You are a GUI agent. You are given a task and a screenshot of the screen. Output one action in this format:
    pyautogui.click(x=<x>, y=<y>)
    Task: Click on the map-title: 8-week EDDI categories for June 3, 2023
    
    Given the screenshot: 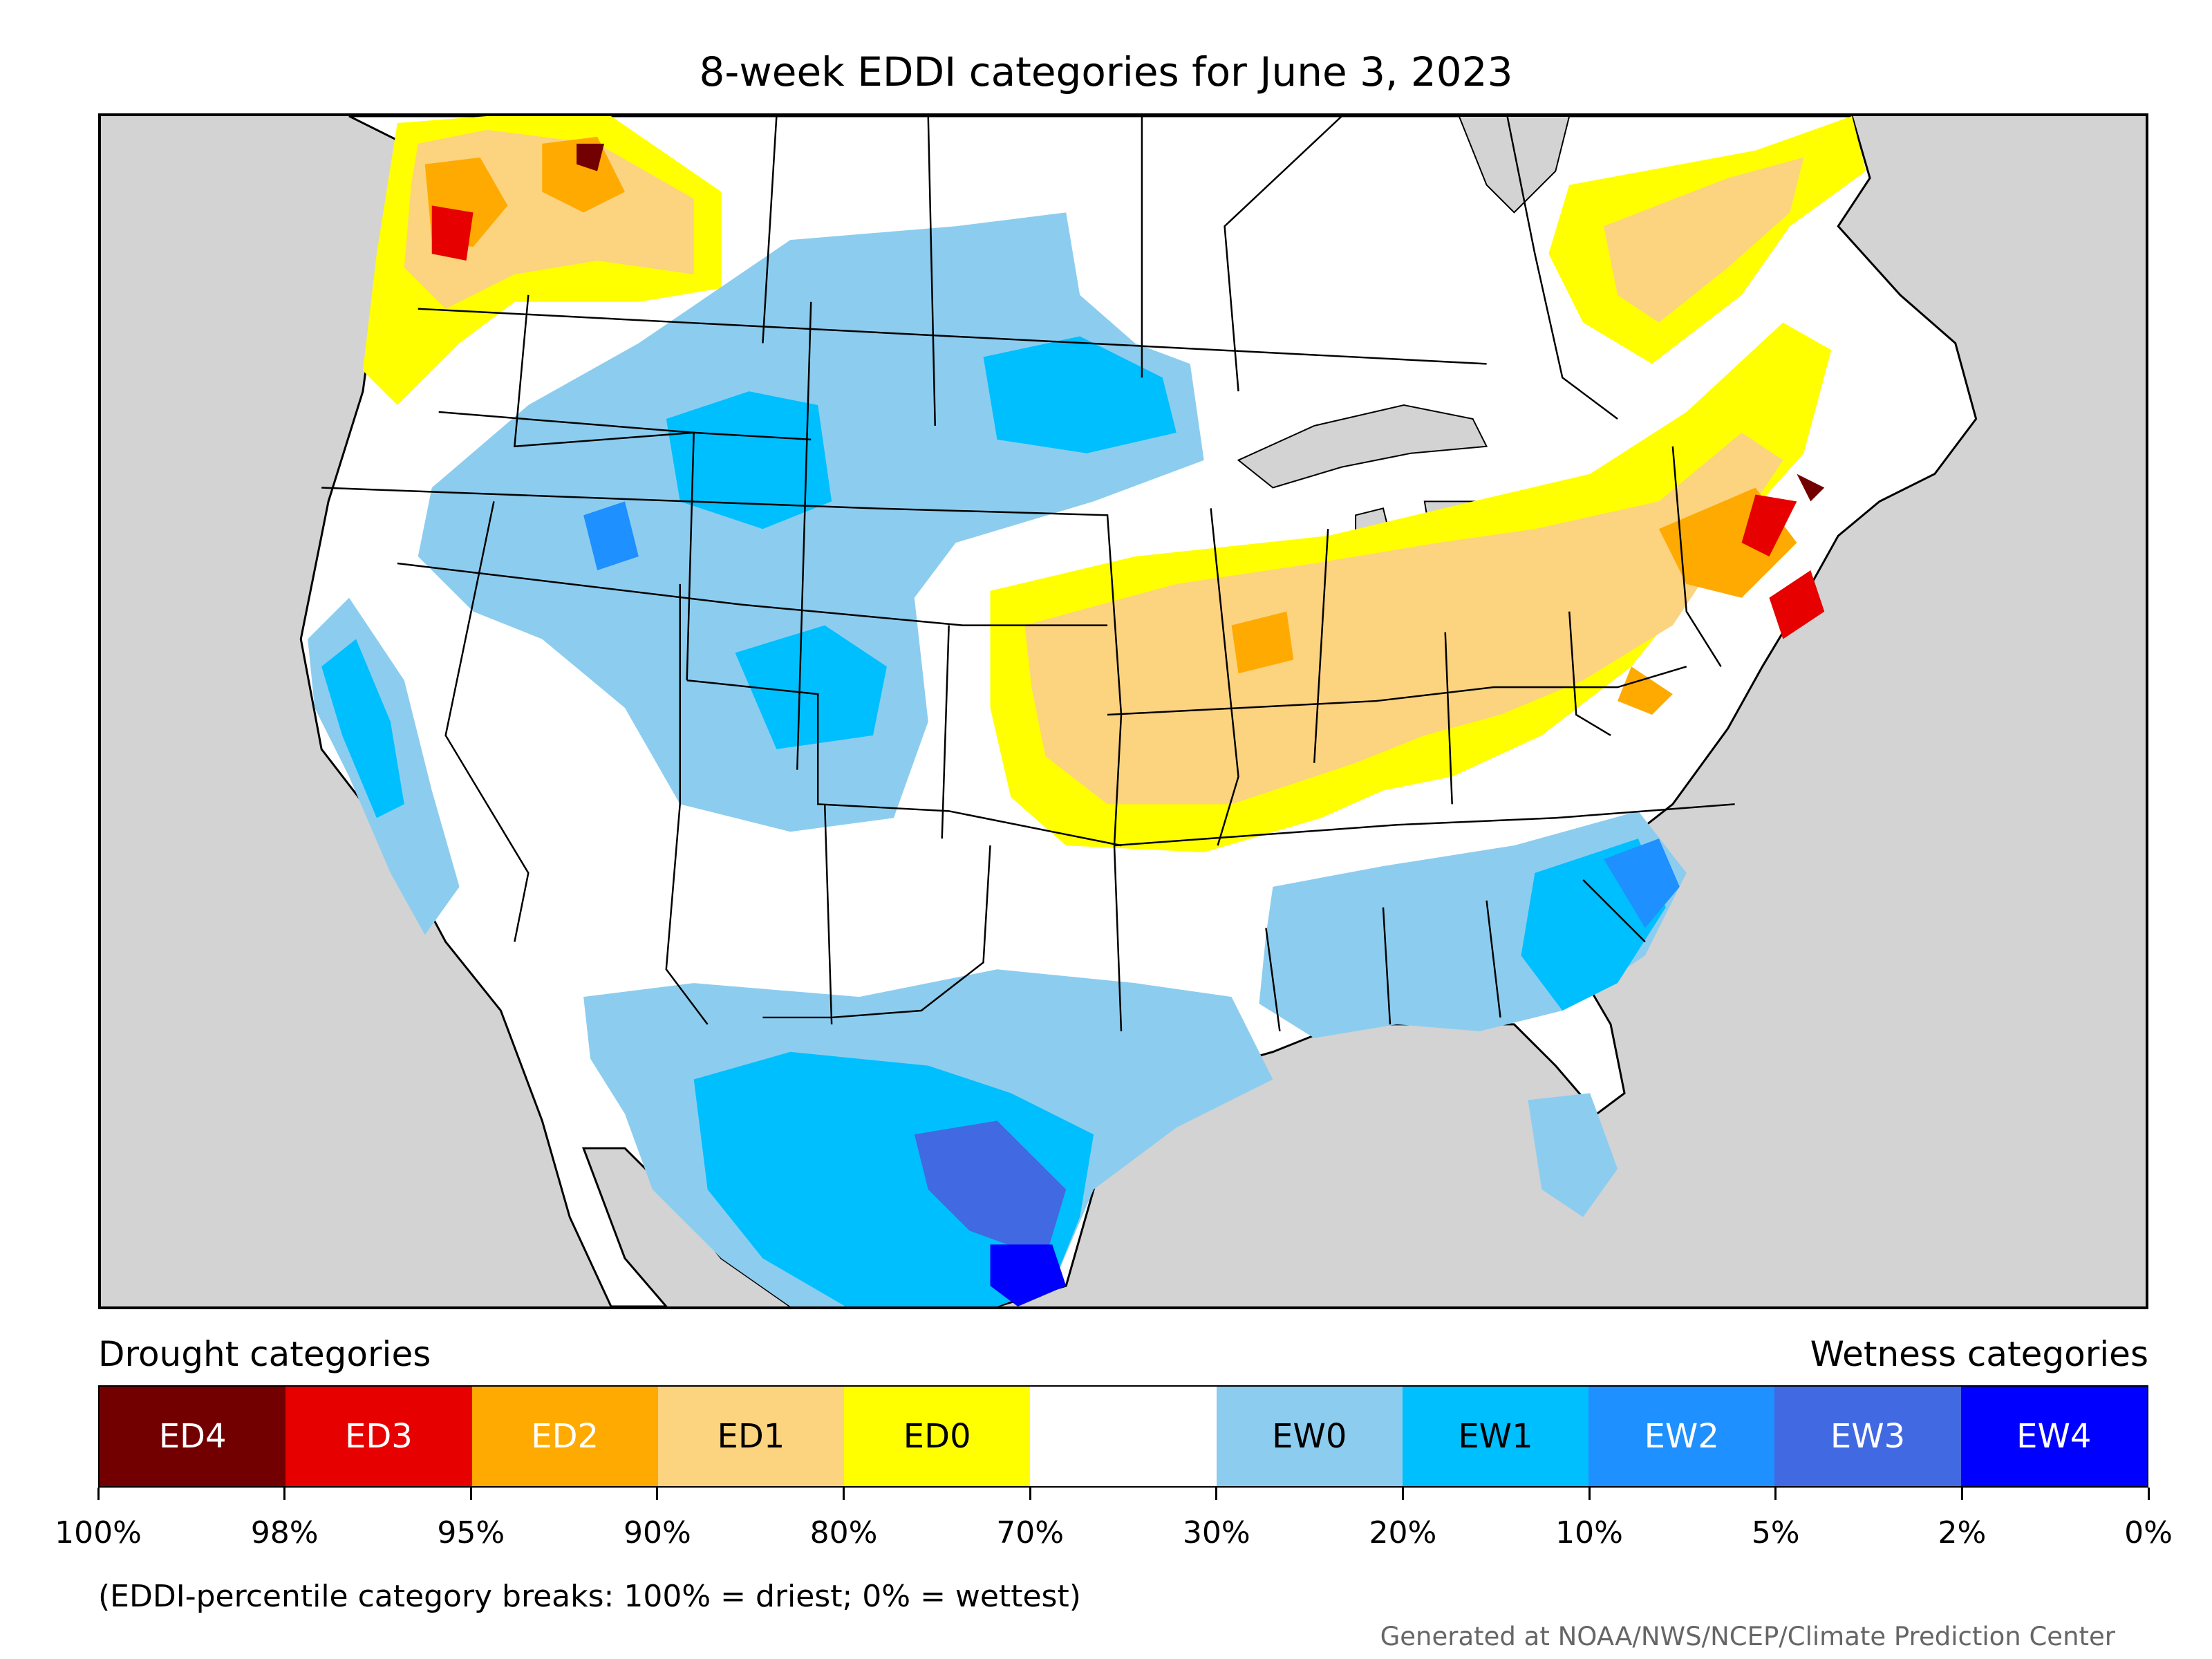 What is the action you would take?
    pyautogui.click(x=1106, y=71)
    